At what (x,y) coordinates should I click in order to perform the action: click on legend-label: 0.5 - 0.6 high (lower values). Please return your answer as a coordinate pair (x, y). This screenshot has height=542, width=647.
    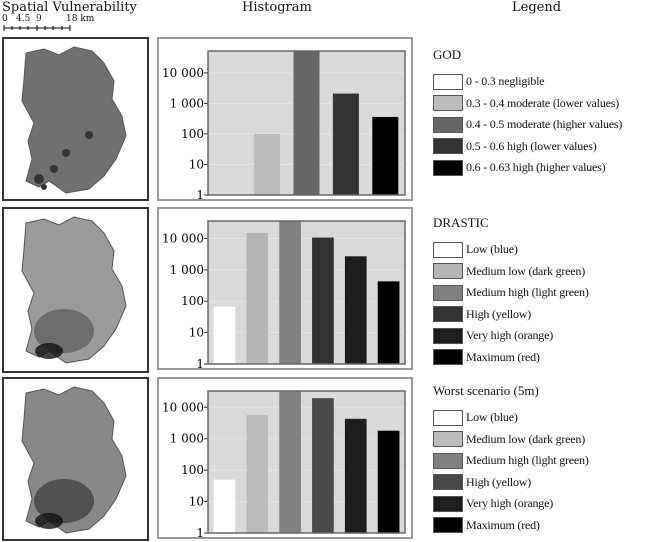
    Looking at the image, I should click on (531, 145).